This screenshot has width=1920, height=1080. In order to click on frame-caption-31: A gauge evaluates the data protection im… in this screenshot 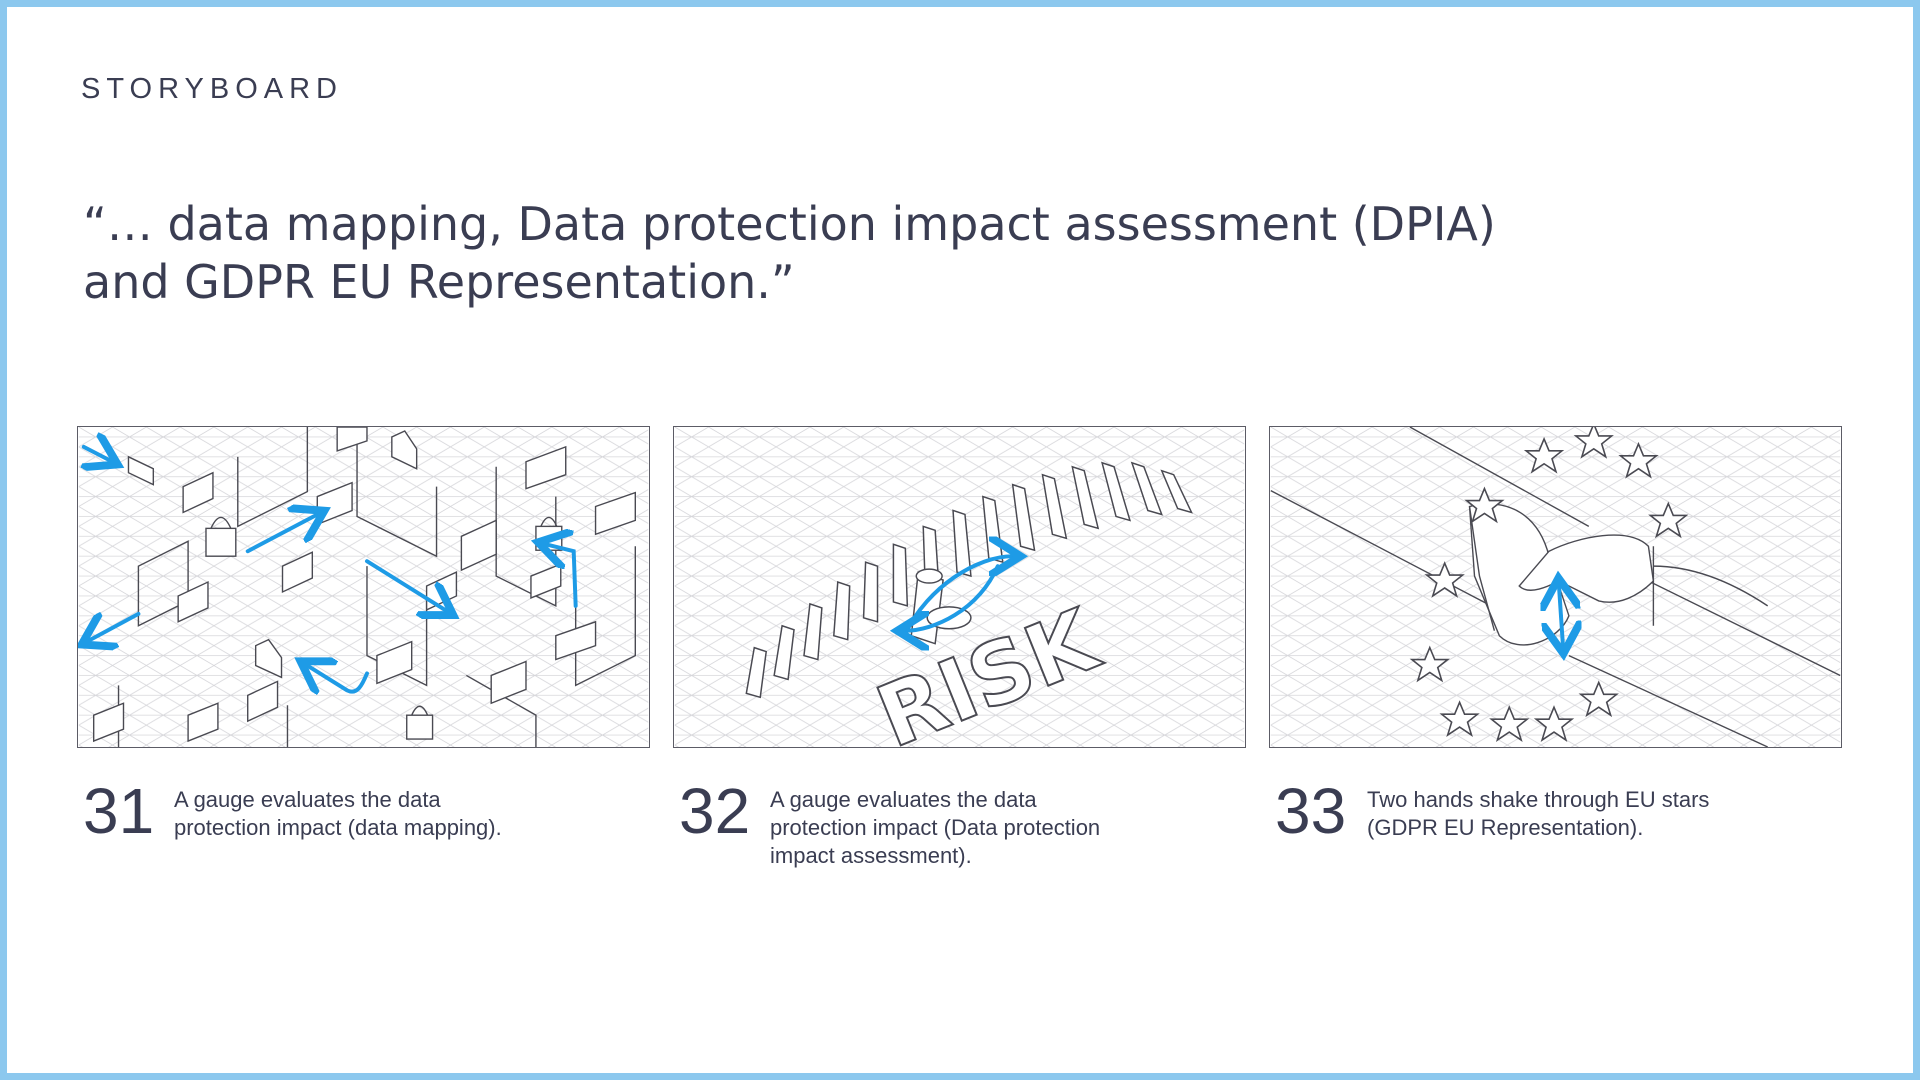, I will do `click(338, 813)`.